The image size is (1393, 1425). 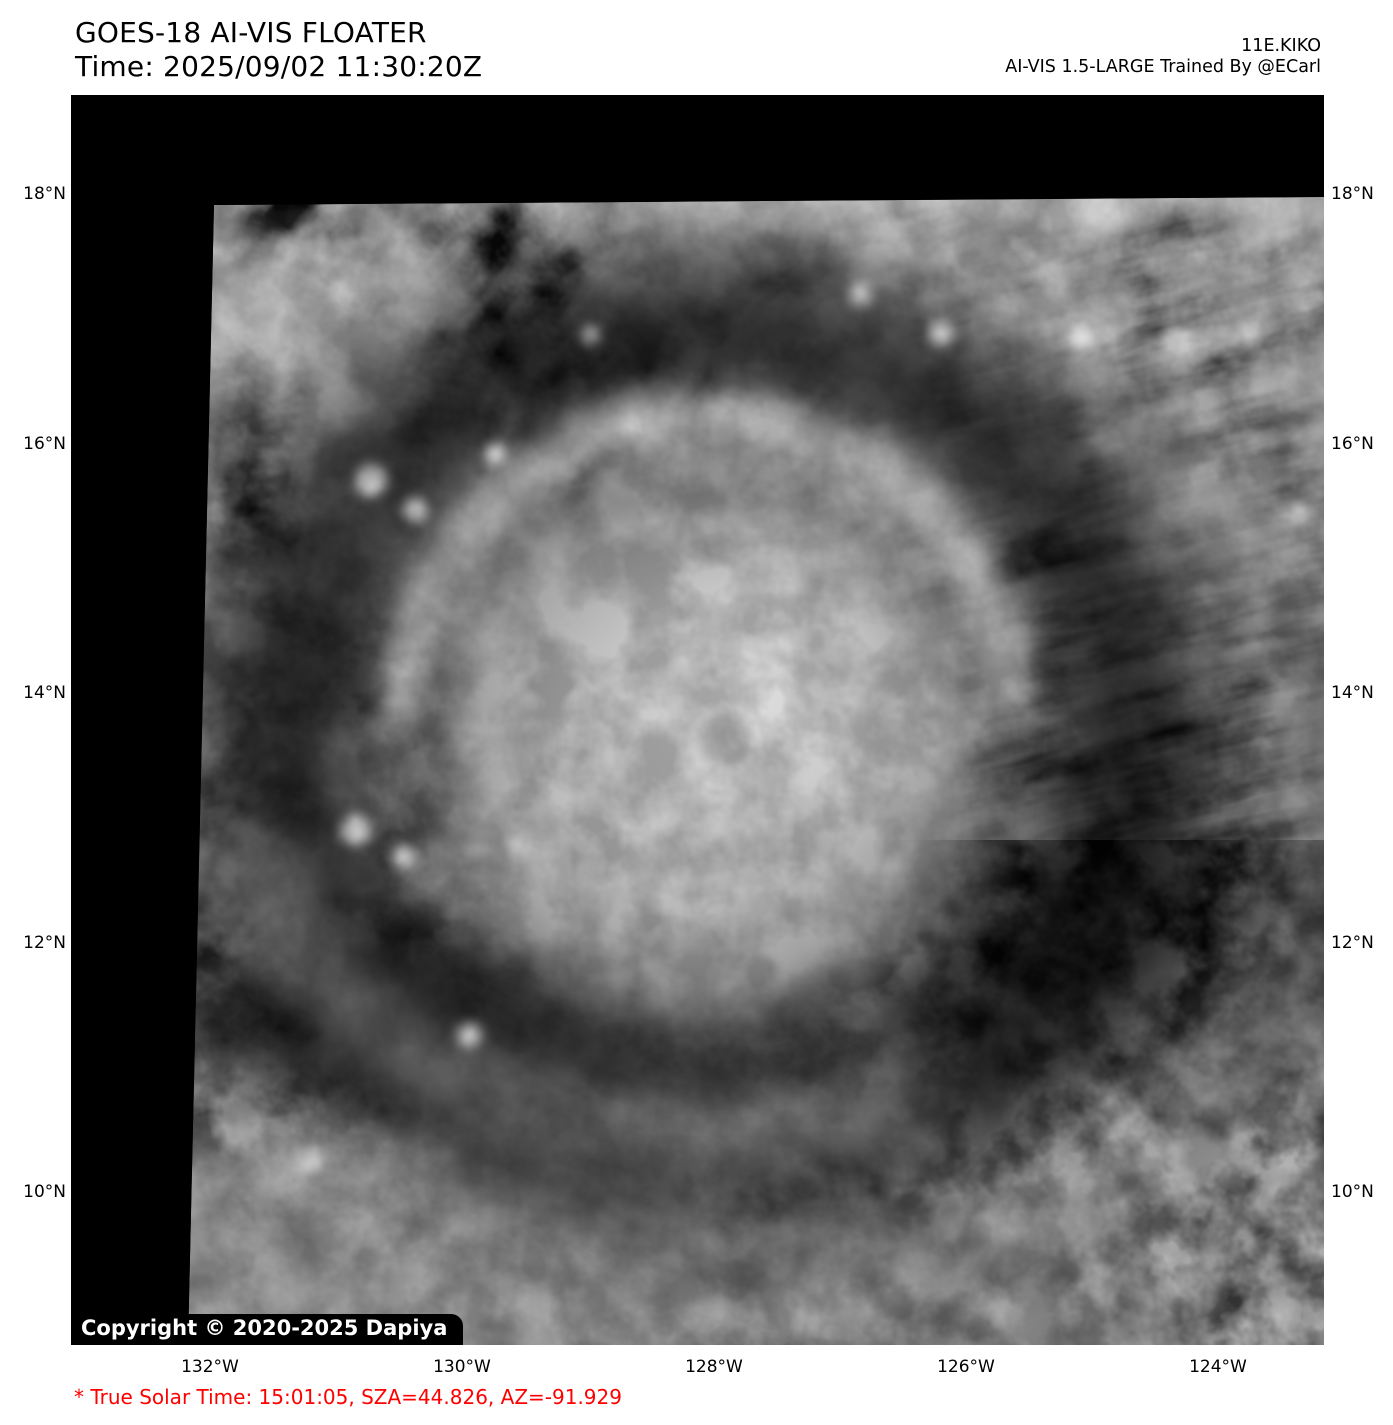 What do you see at coordinates (714, 1367) in the screenshot?
I see `lon-label-128w: 128°W` at bounding box center [714, 1367].